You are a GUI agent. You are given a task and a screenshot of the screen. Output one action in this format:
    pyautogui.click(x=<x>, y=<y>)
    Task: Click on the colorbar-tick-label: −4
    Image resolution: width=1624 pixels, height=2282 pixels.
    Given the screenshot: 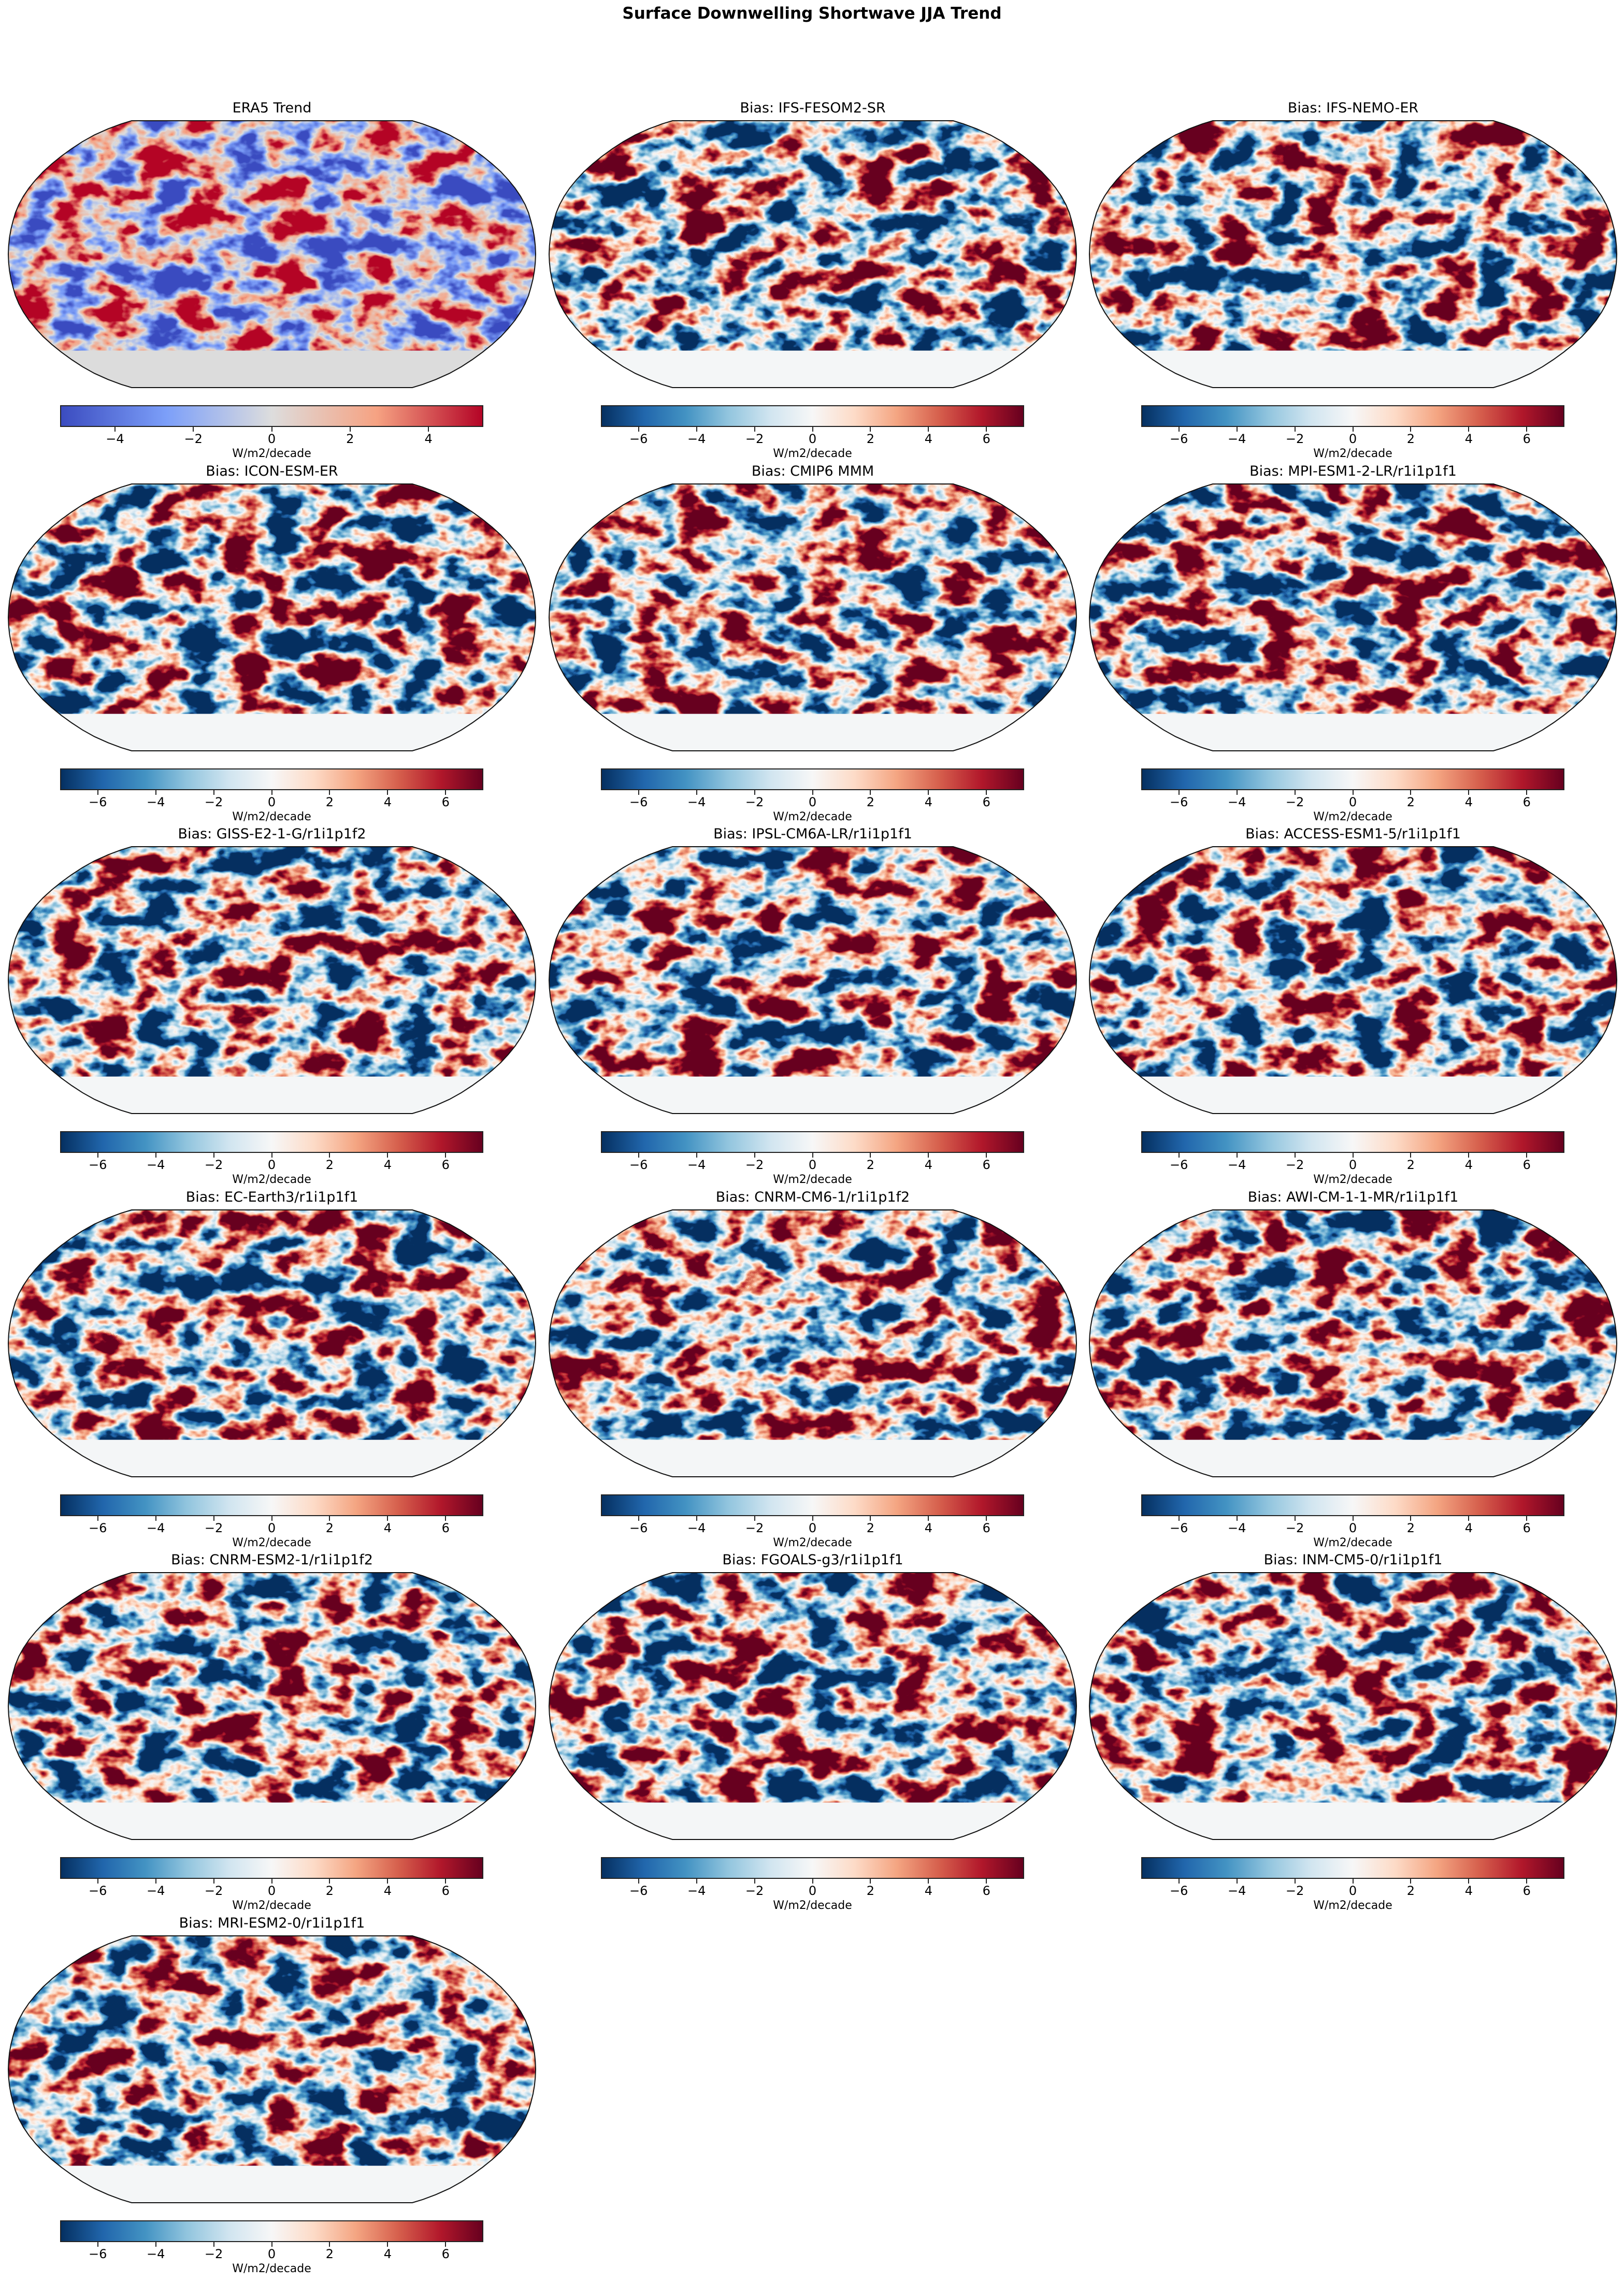 What is the action you would take?
    pyautogui.click(x=156, y=1165)
    